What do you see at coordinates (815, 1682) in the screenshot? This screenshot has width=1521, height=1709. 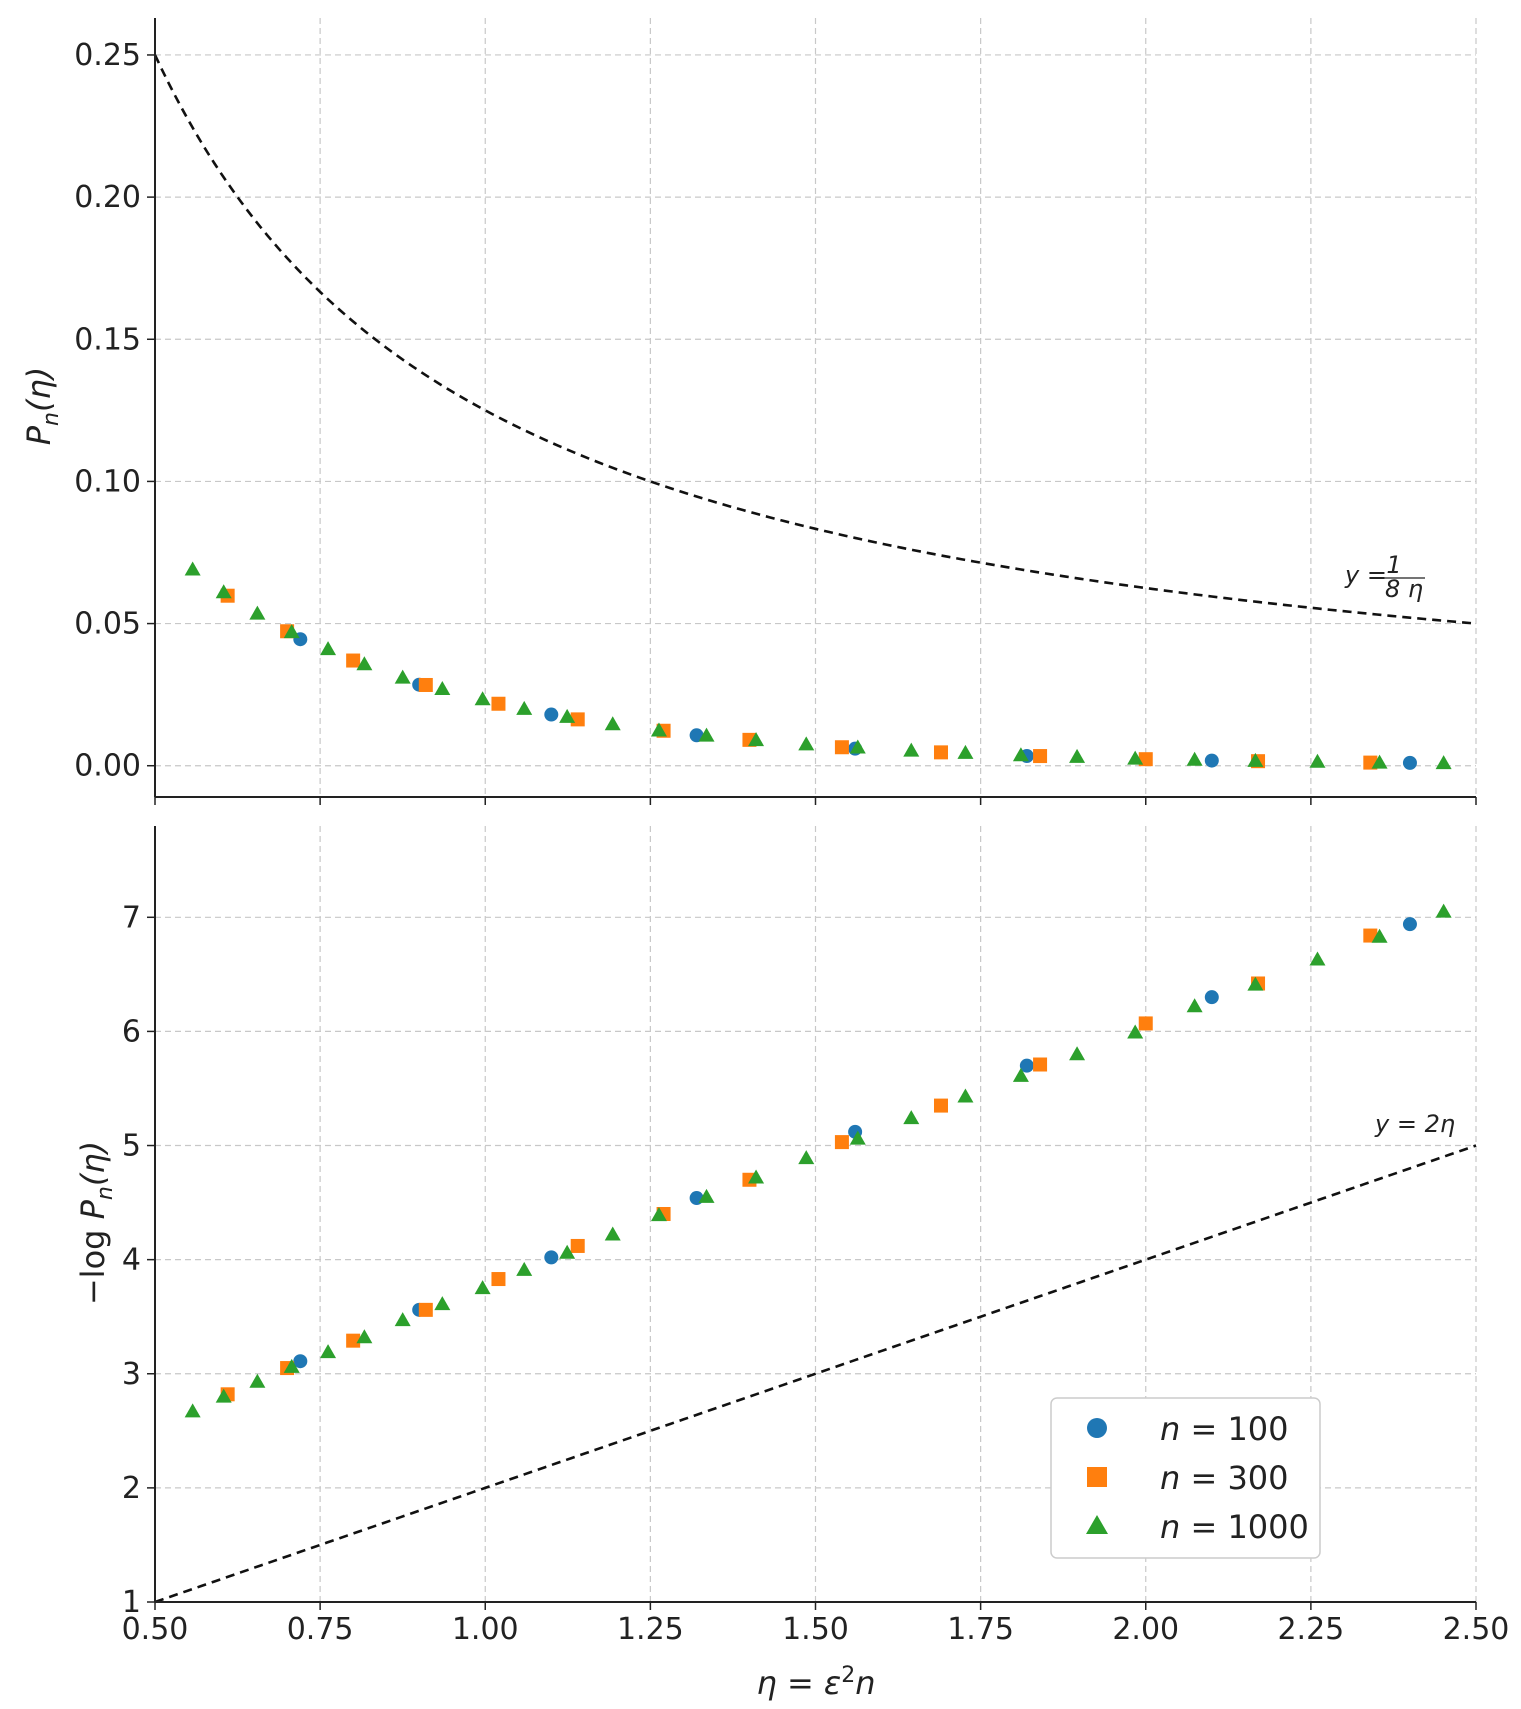 I see `x-axis-title: η = ε2n` at bounding box center [815, 1682].